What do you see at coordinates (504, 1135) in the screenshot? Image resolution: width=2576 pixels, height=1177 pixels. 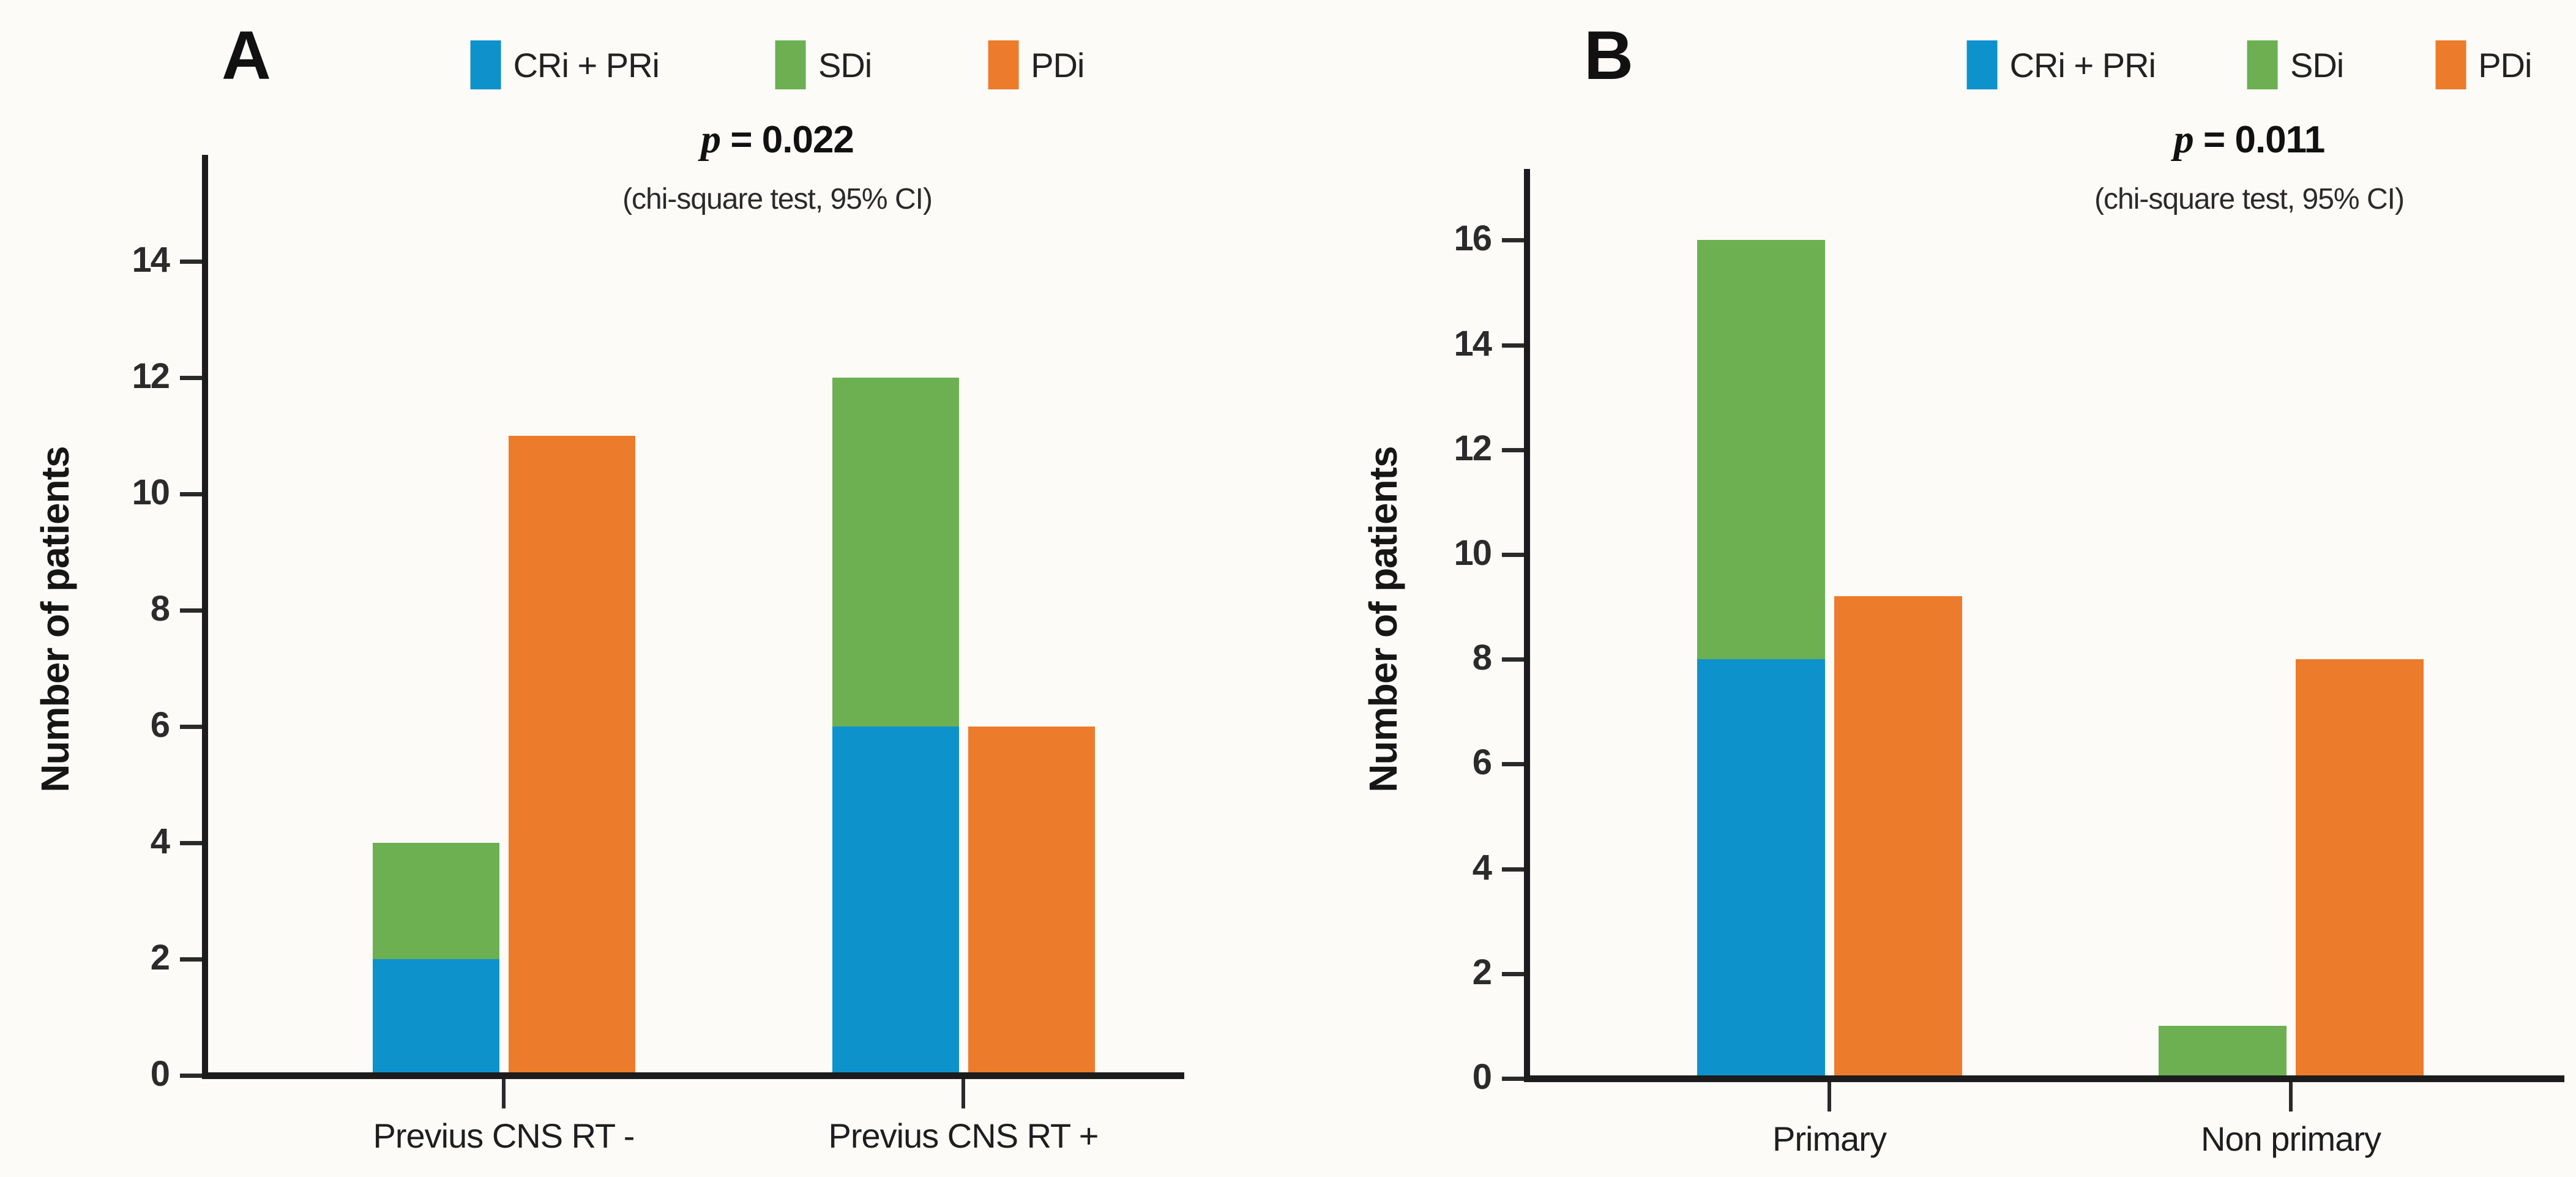 I see `x-category-label: Previus CNS RT -` at bounding box center [504, 1135].